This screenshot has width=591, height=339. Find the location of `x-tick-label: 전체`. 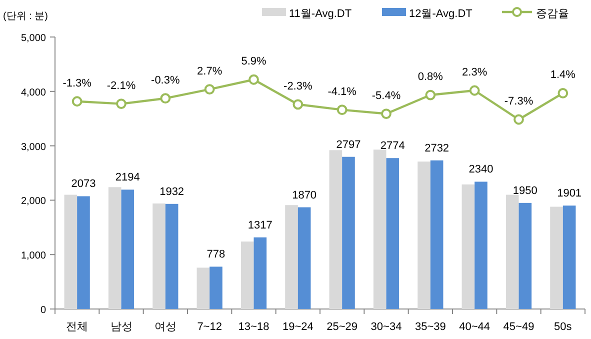

x-tick-label: 전체 is located at coordinates (77, 327).